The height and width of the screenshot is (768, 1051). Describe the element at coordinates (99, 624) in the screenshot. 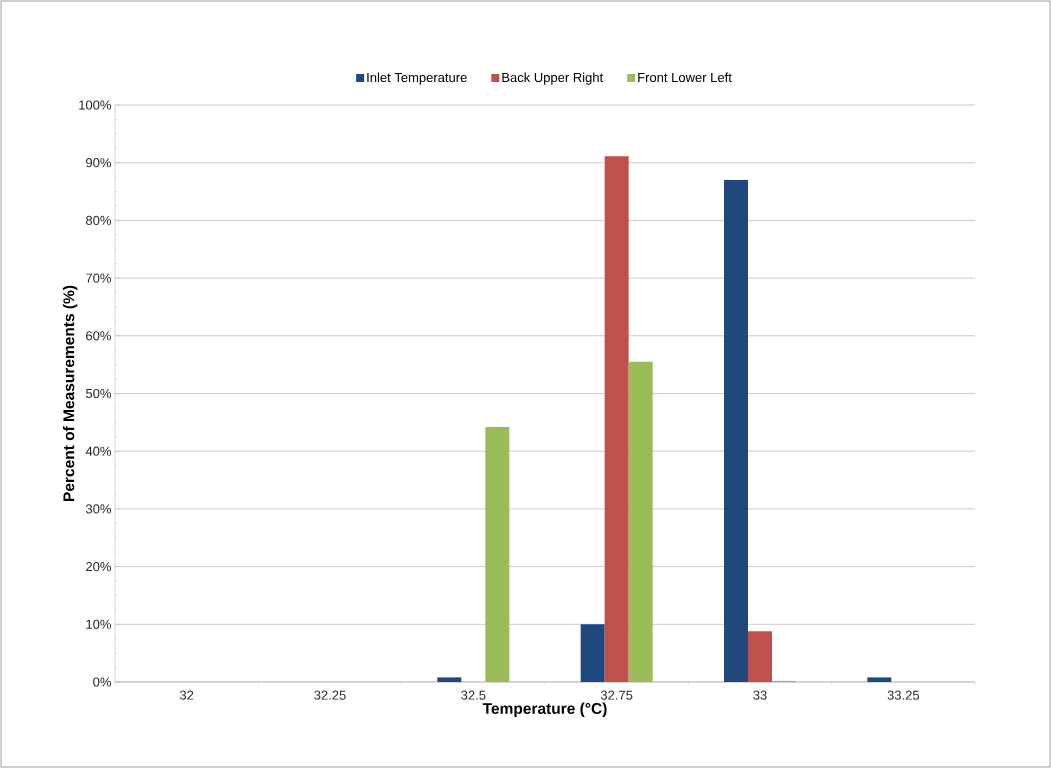

I see `y-tick-label: 10%` at that location.